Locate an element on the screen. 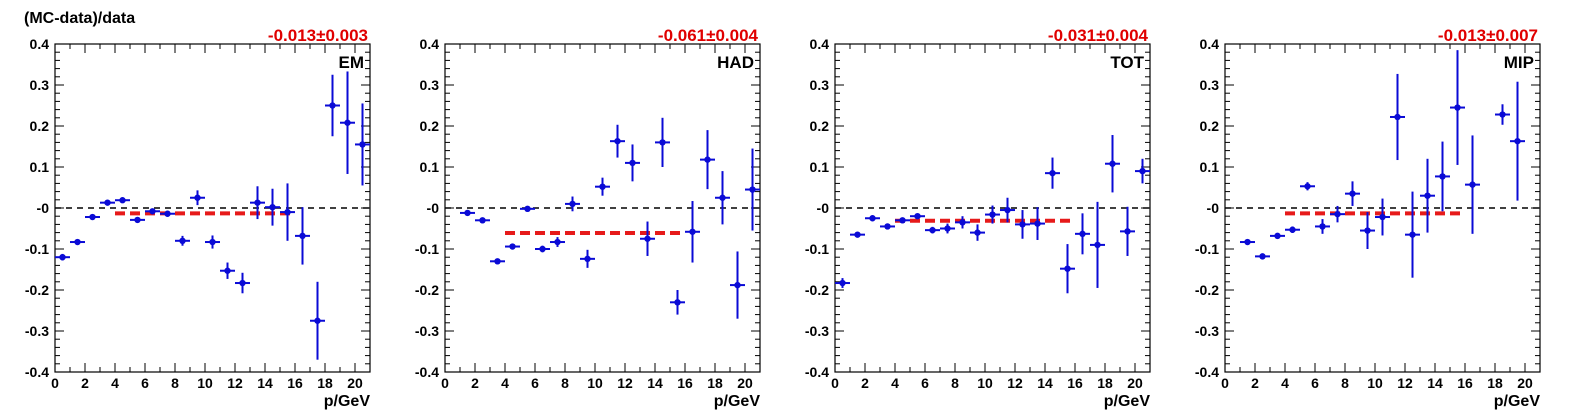 Image resolution: width=1575 pixels, height=419 pixels. x-tick-label: 8 is located at coordinates (565, 383).